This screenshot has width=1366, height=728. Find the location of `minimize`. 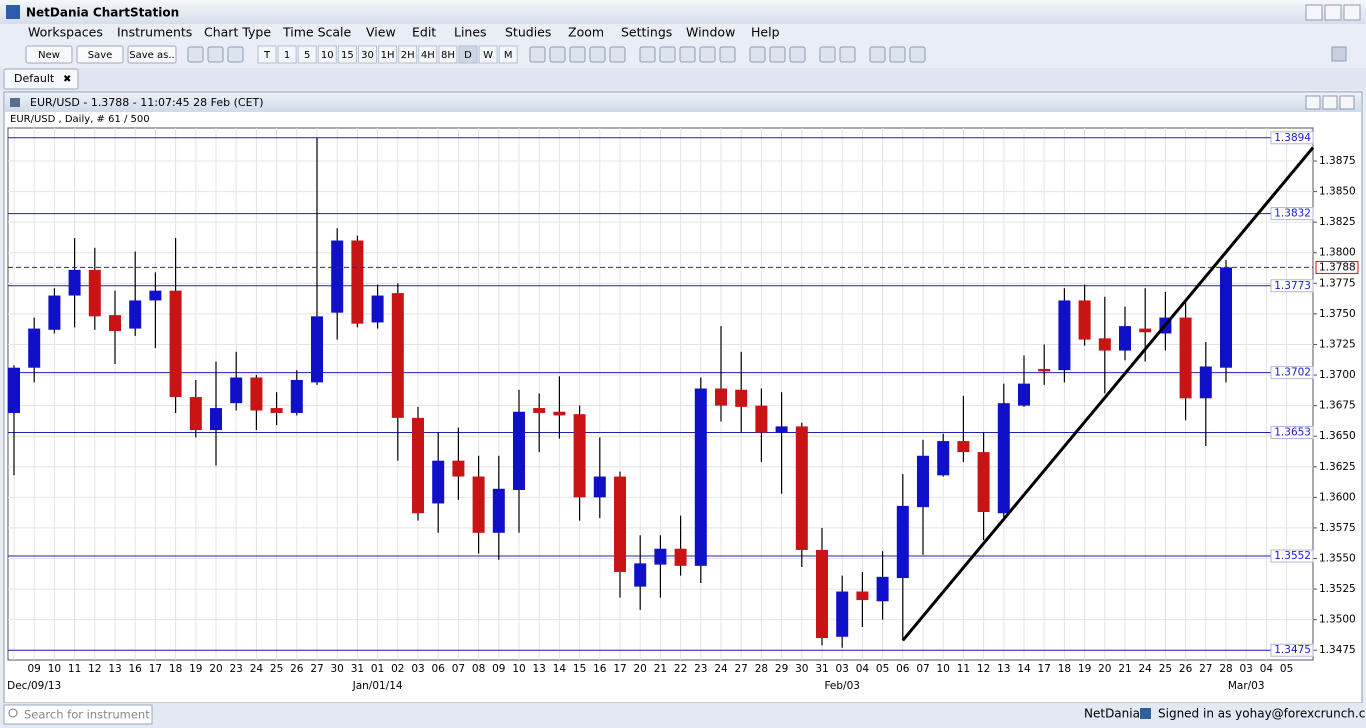

minimize is located at coordinates (1314, 12).